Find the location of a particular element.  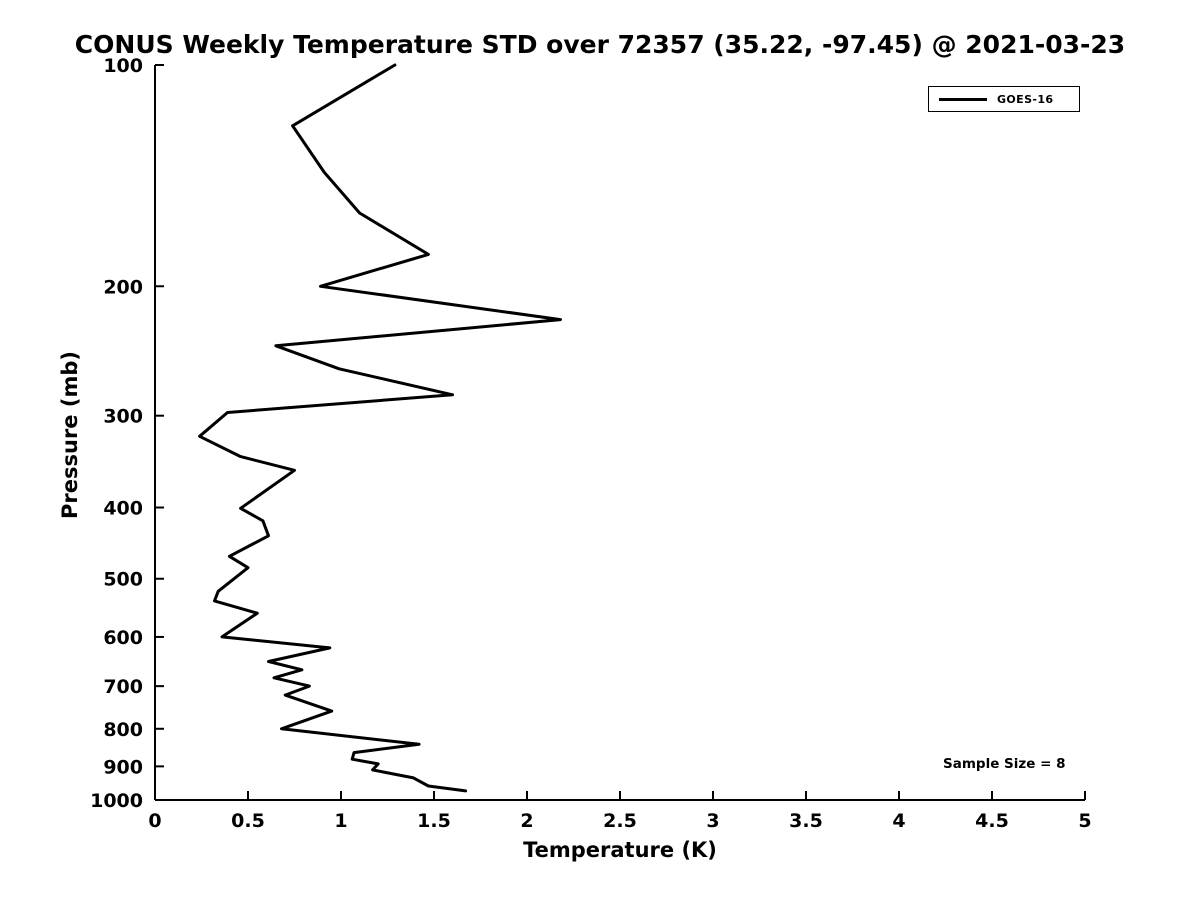

legend: GOES-16 is located at coordinates (1004, 99).